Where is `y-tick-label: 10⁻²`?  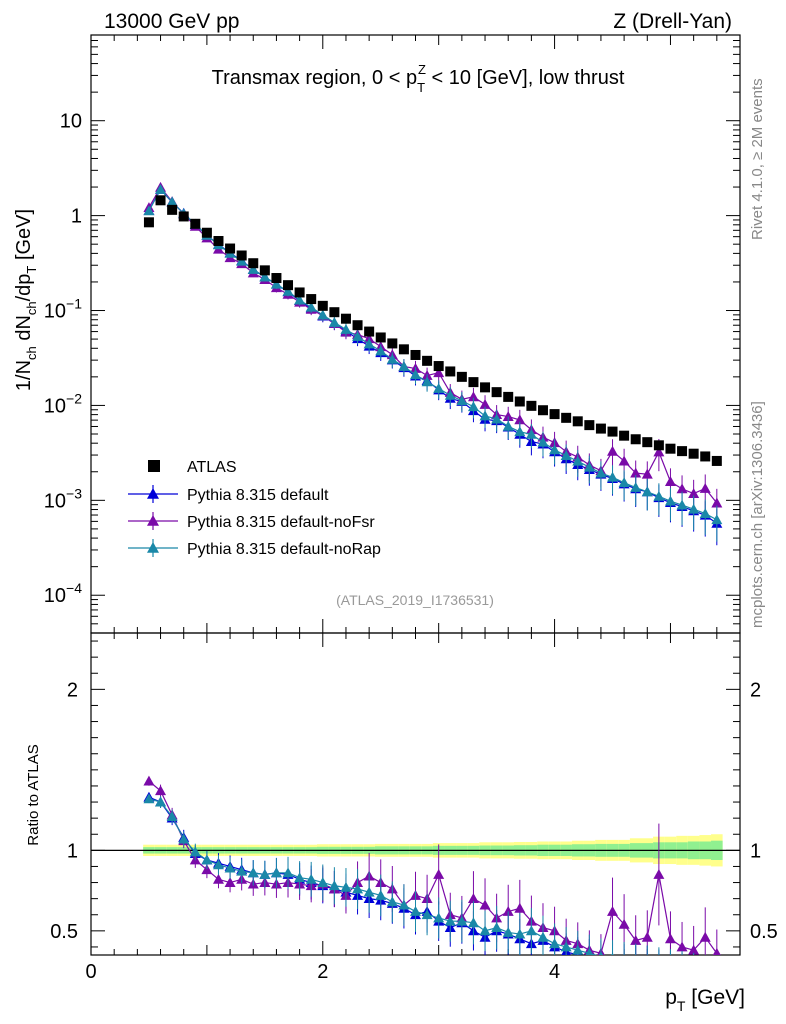
y-tick-label: 10⁻² is located at coordinates (63, 403).